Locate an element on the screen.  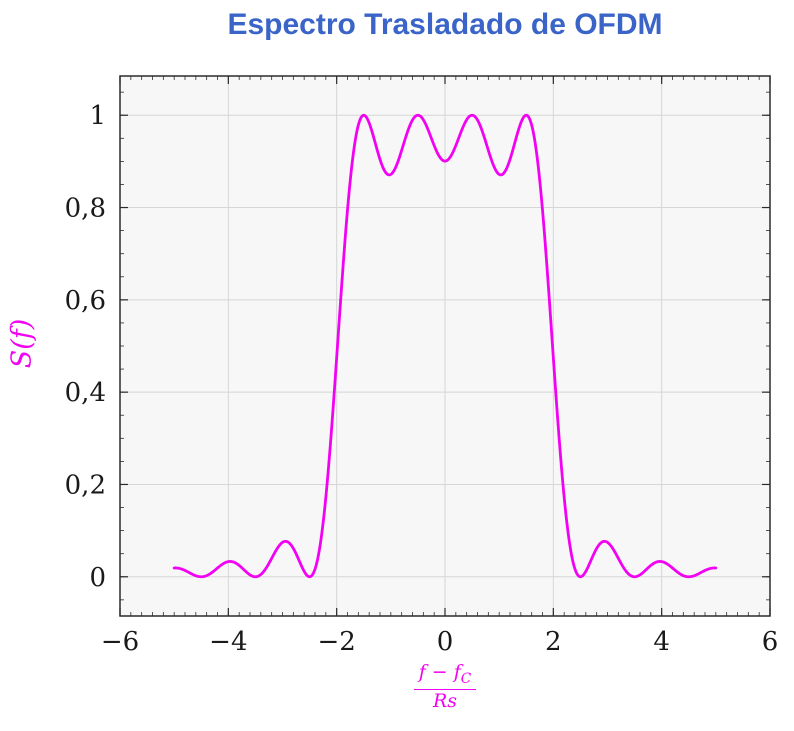
svg-text: 6 is located at coordinates (770, 642).